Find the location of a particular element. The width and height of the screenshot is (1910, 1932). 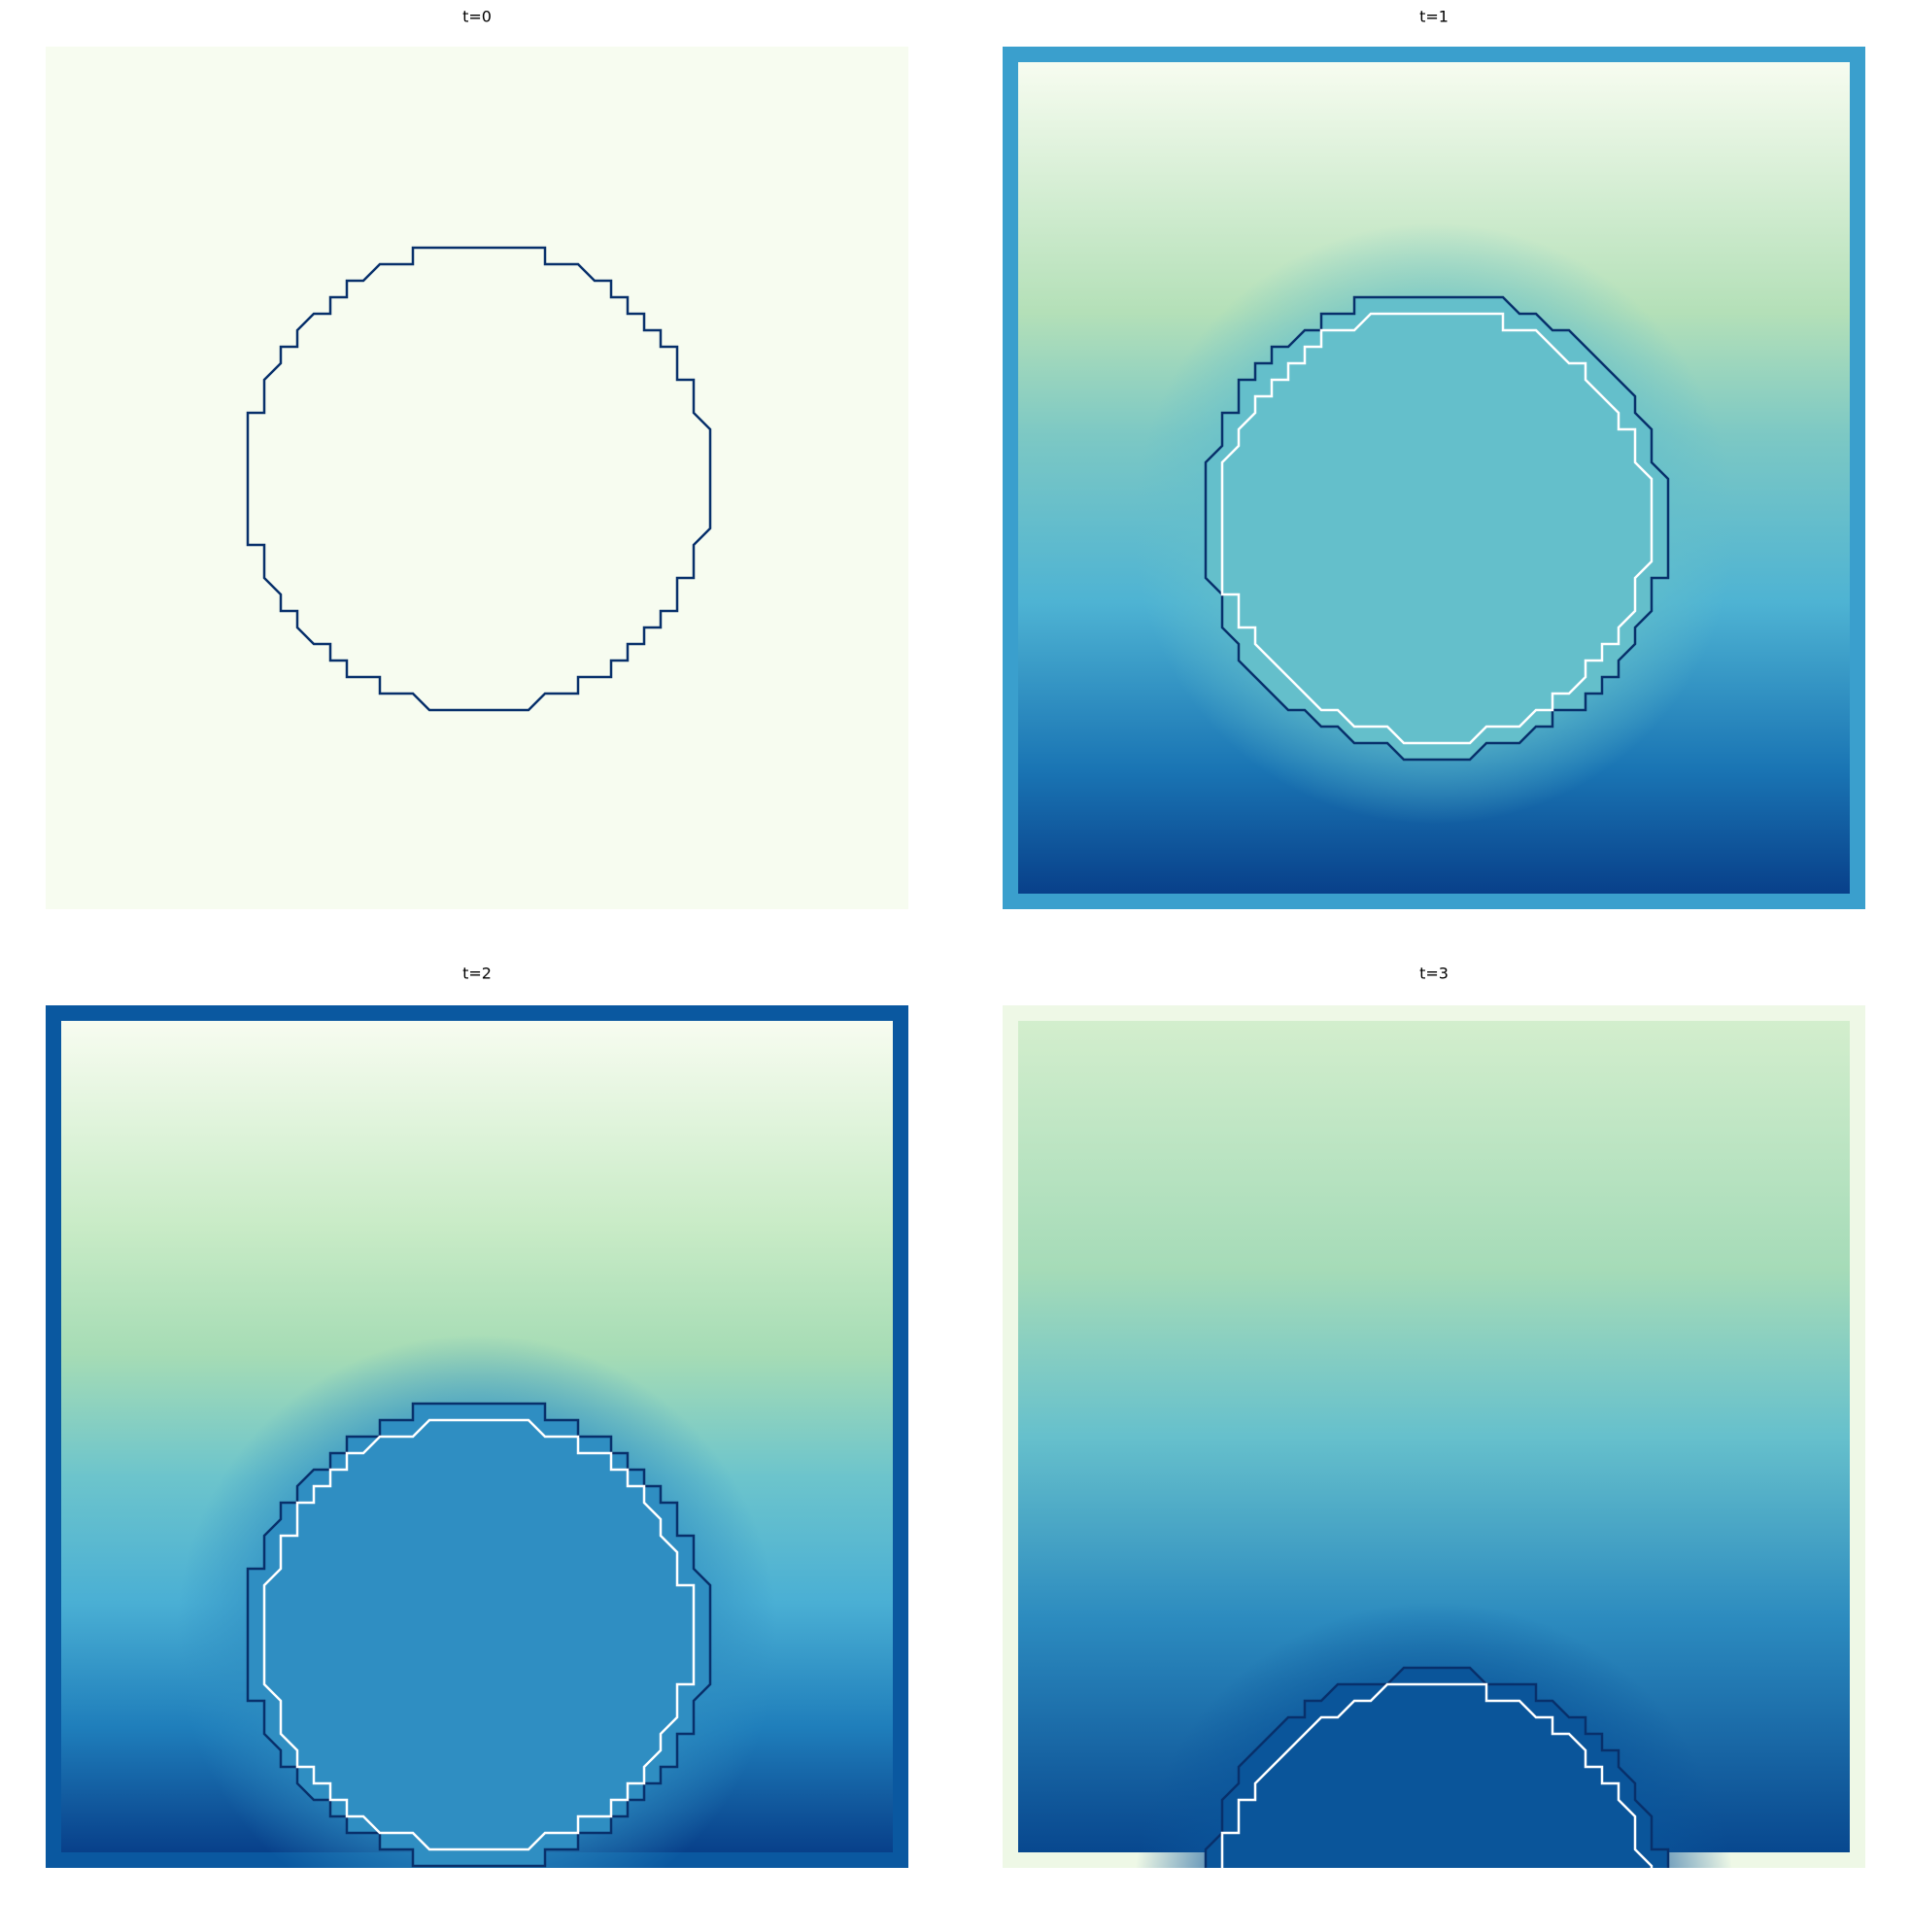

panel-title: t=1 is located at coordinates (1434, 17).